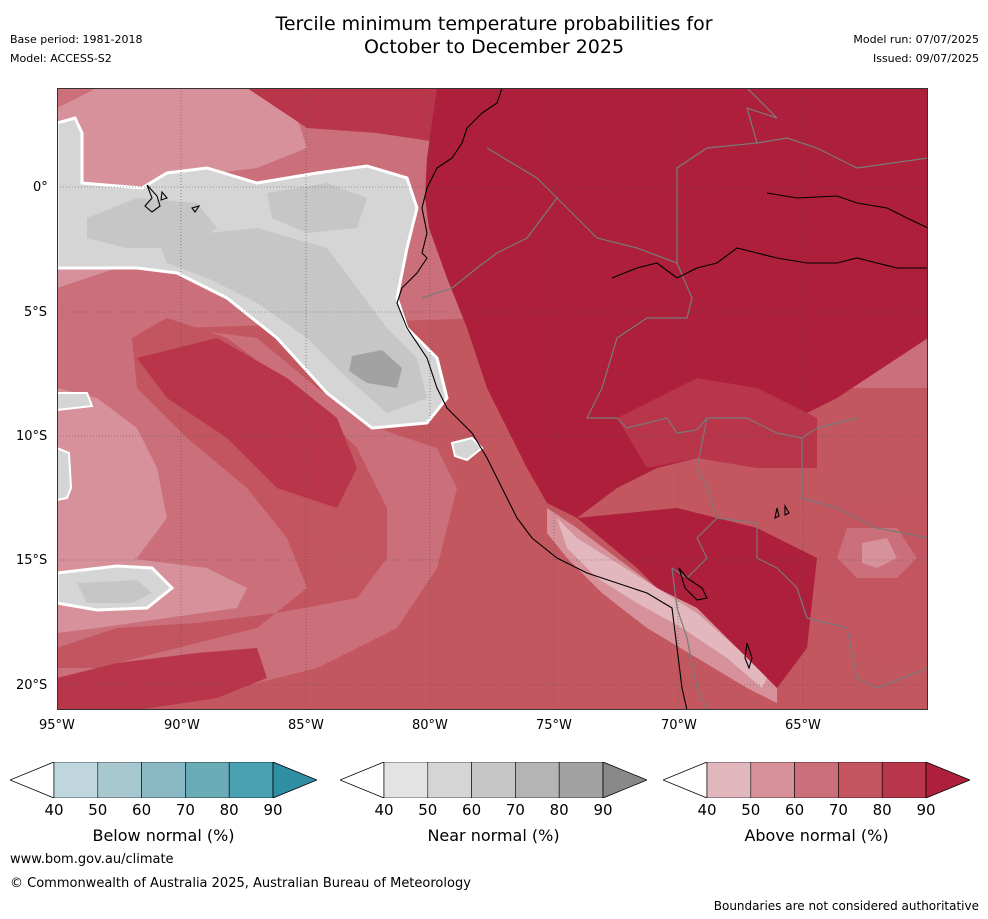  I want to click on colorbar-below-tick: 50, so click(98, 810).